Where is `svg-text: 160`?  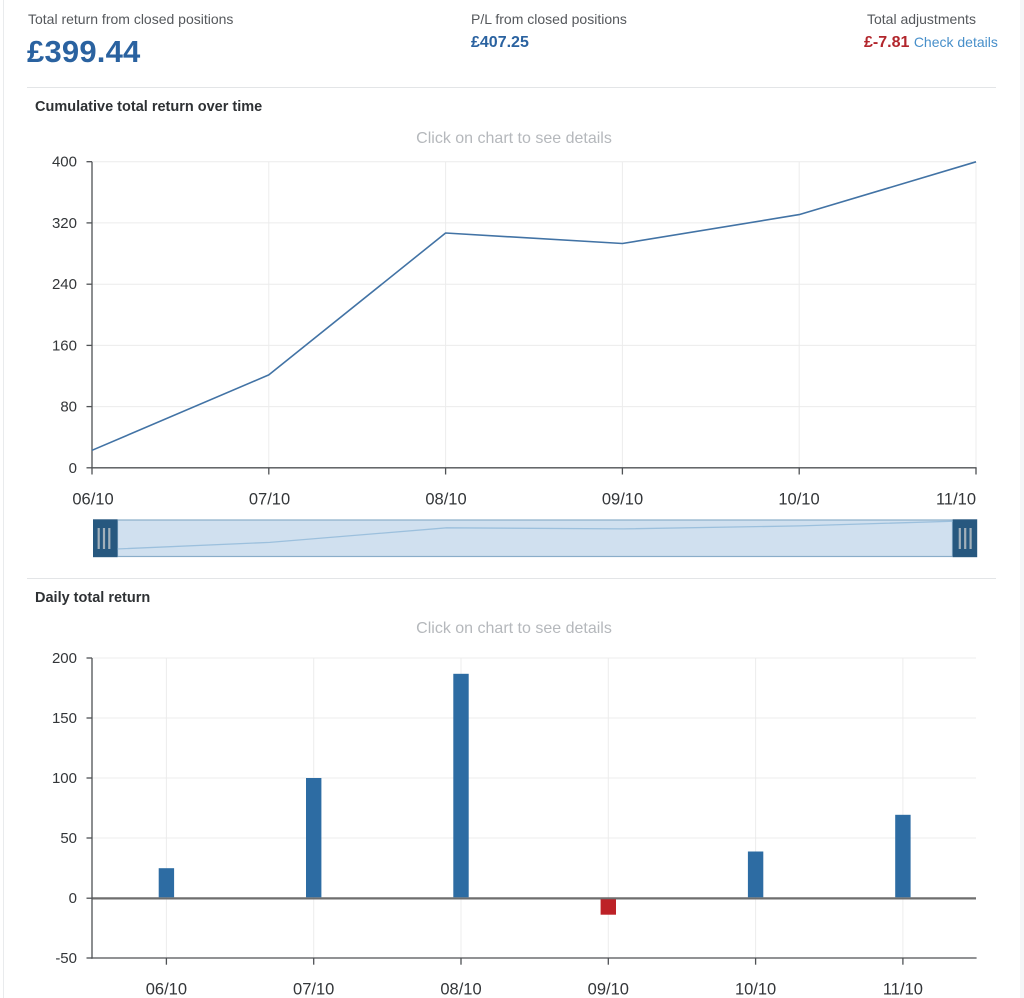 svg-text: 160 is located at coordinates (64, 345).